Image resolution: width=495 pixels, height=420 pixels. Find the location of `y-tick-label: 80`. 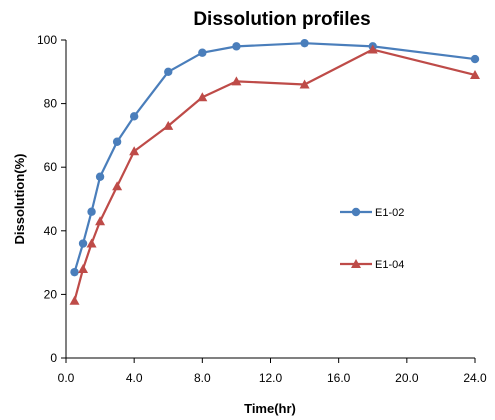

y-tick-label: 80 is located at coordinates (51, 104).